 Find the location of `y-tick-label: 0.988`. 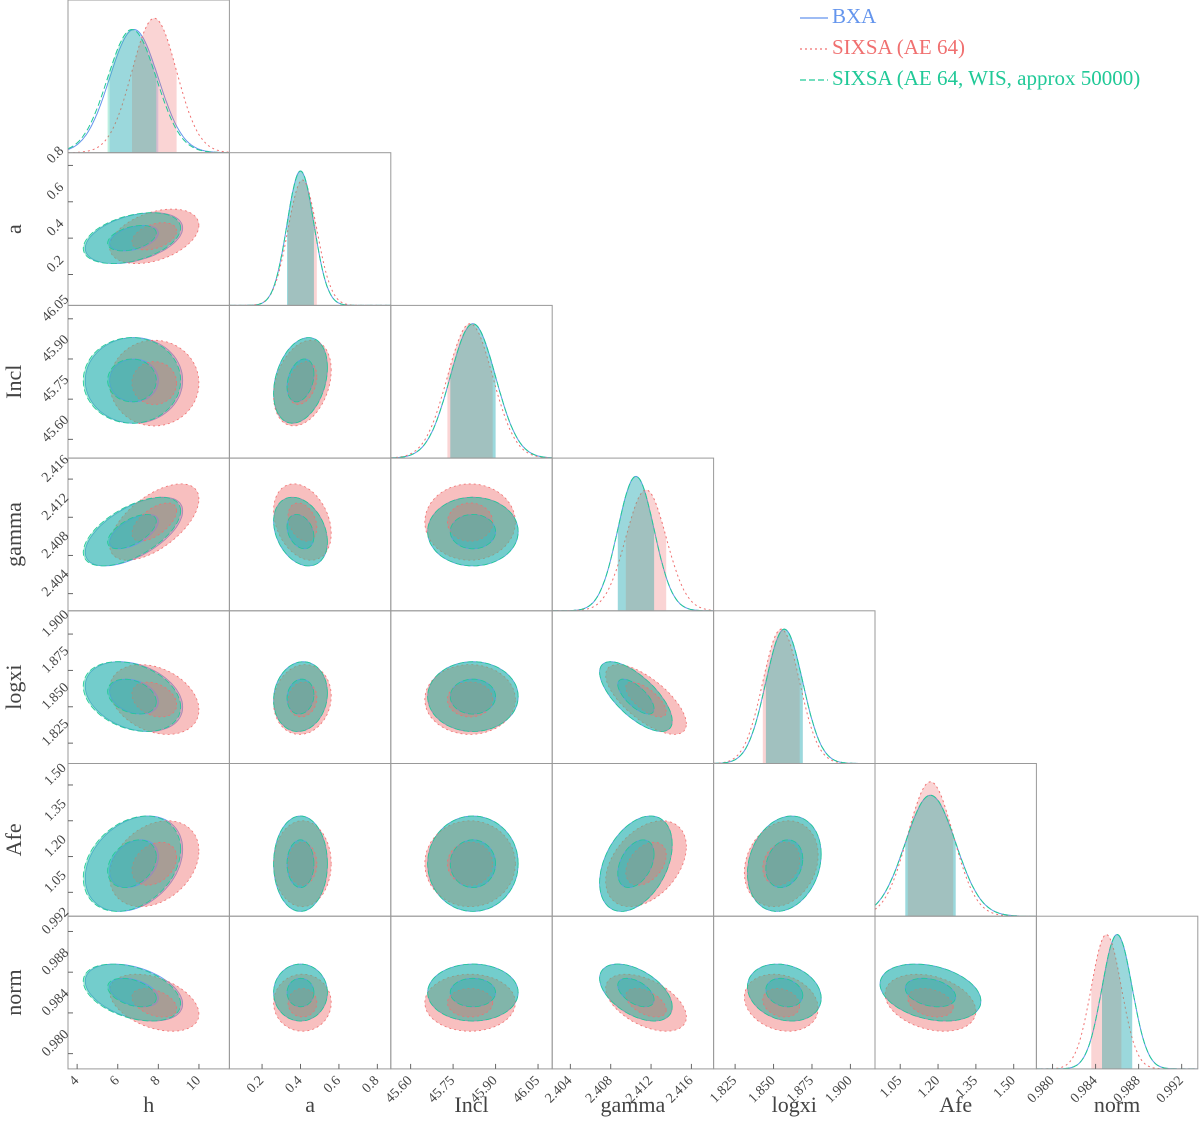

y-tick-label: 0.988 is located at coordinates (55, 962).